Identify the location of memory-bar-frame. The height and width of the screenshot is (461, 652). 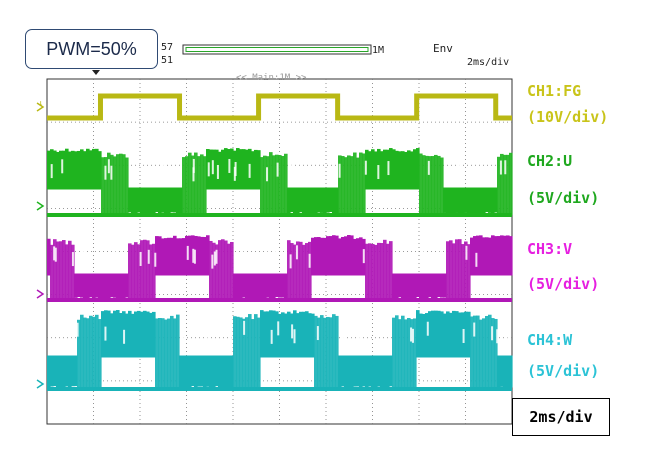
(277, 49).